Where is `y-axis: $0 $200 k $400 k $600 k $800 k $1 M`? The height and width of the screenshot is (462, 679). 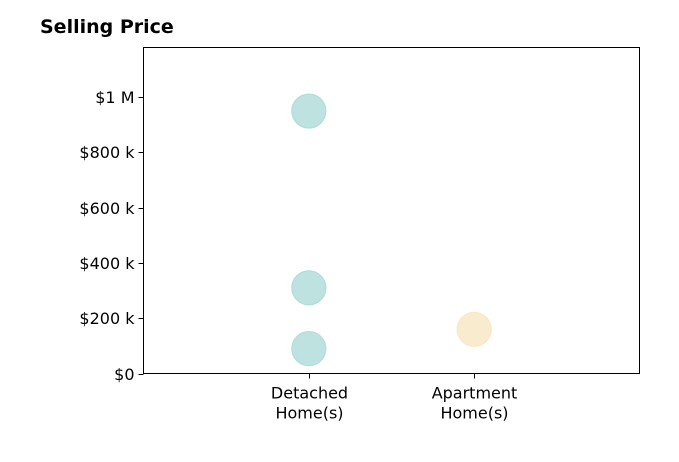 y-axis: $0 $200 k $400 k $600 k $800 k $1 M is located at coordinates (111, 236).